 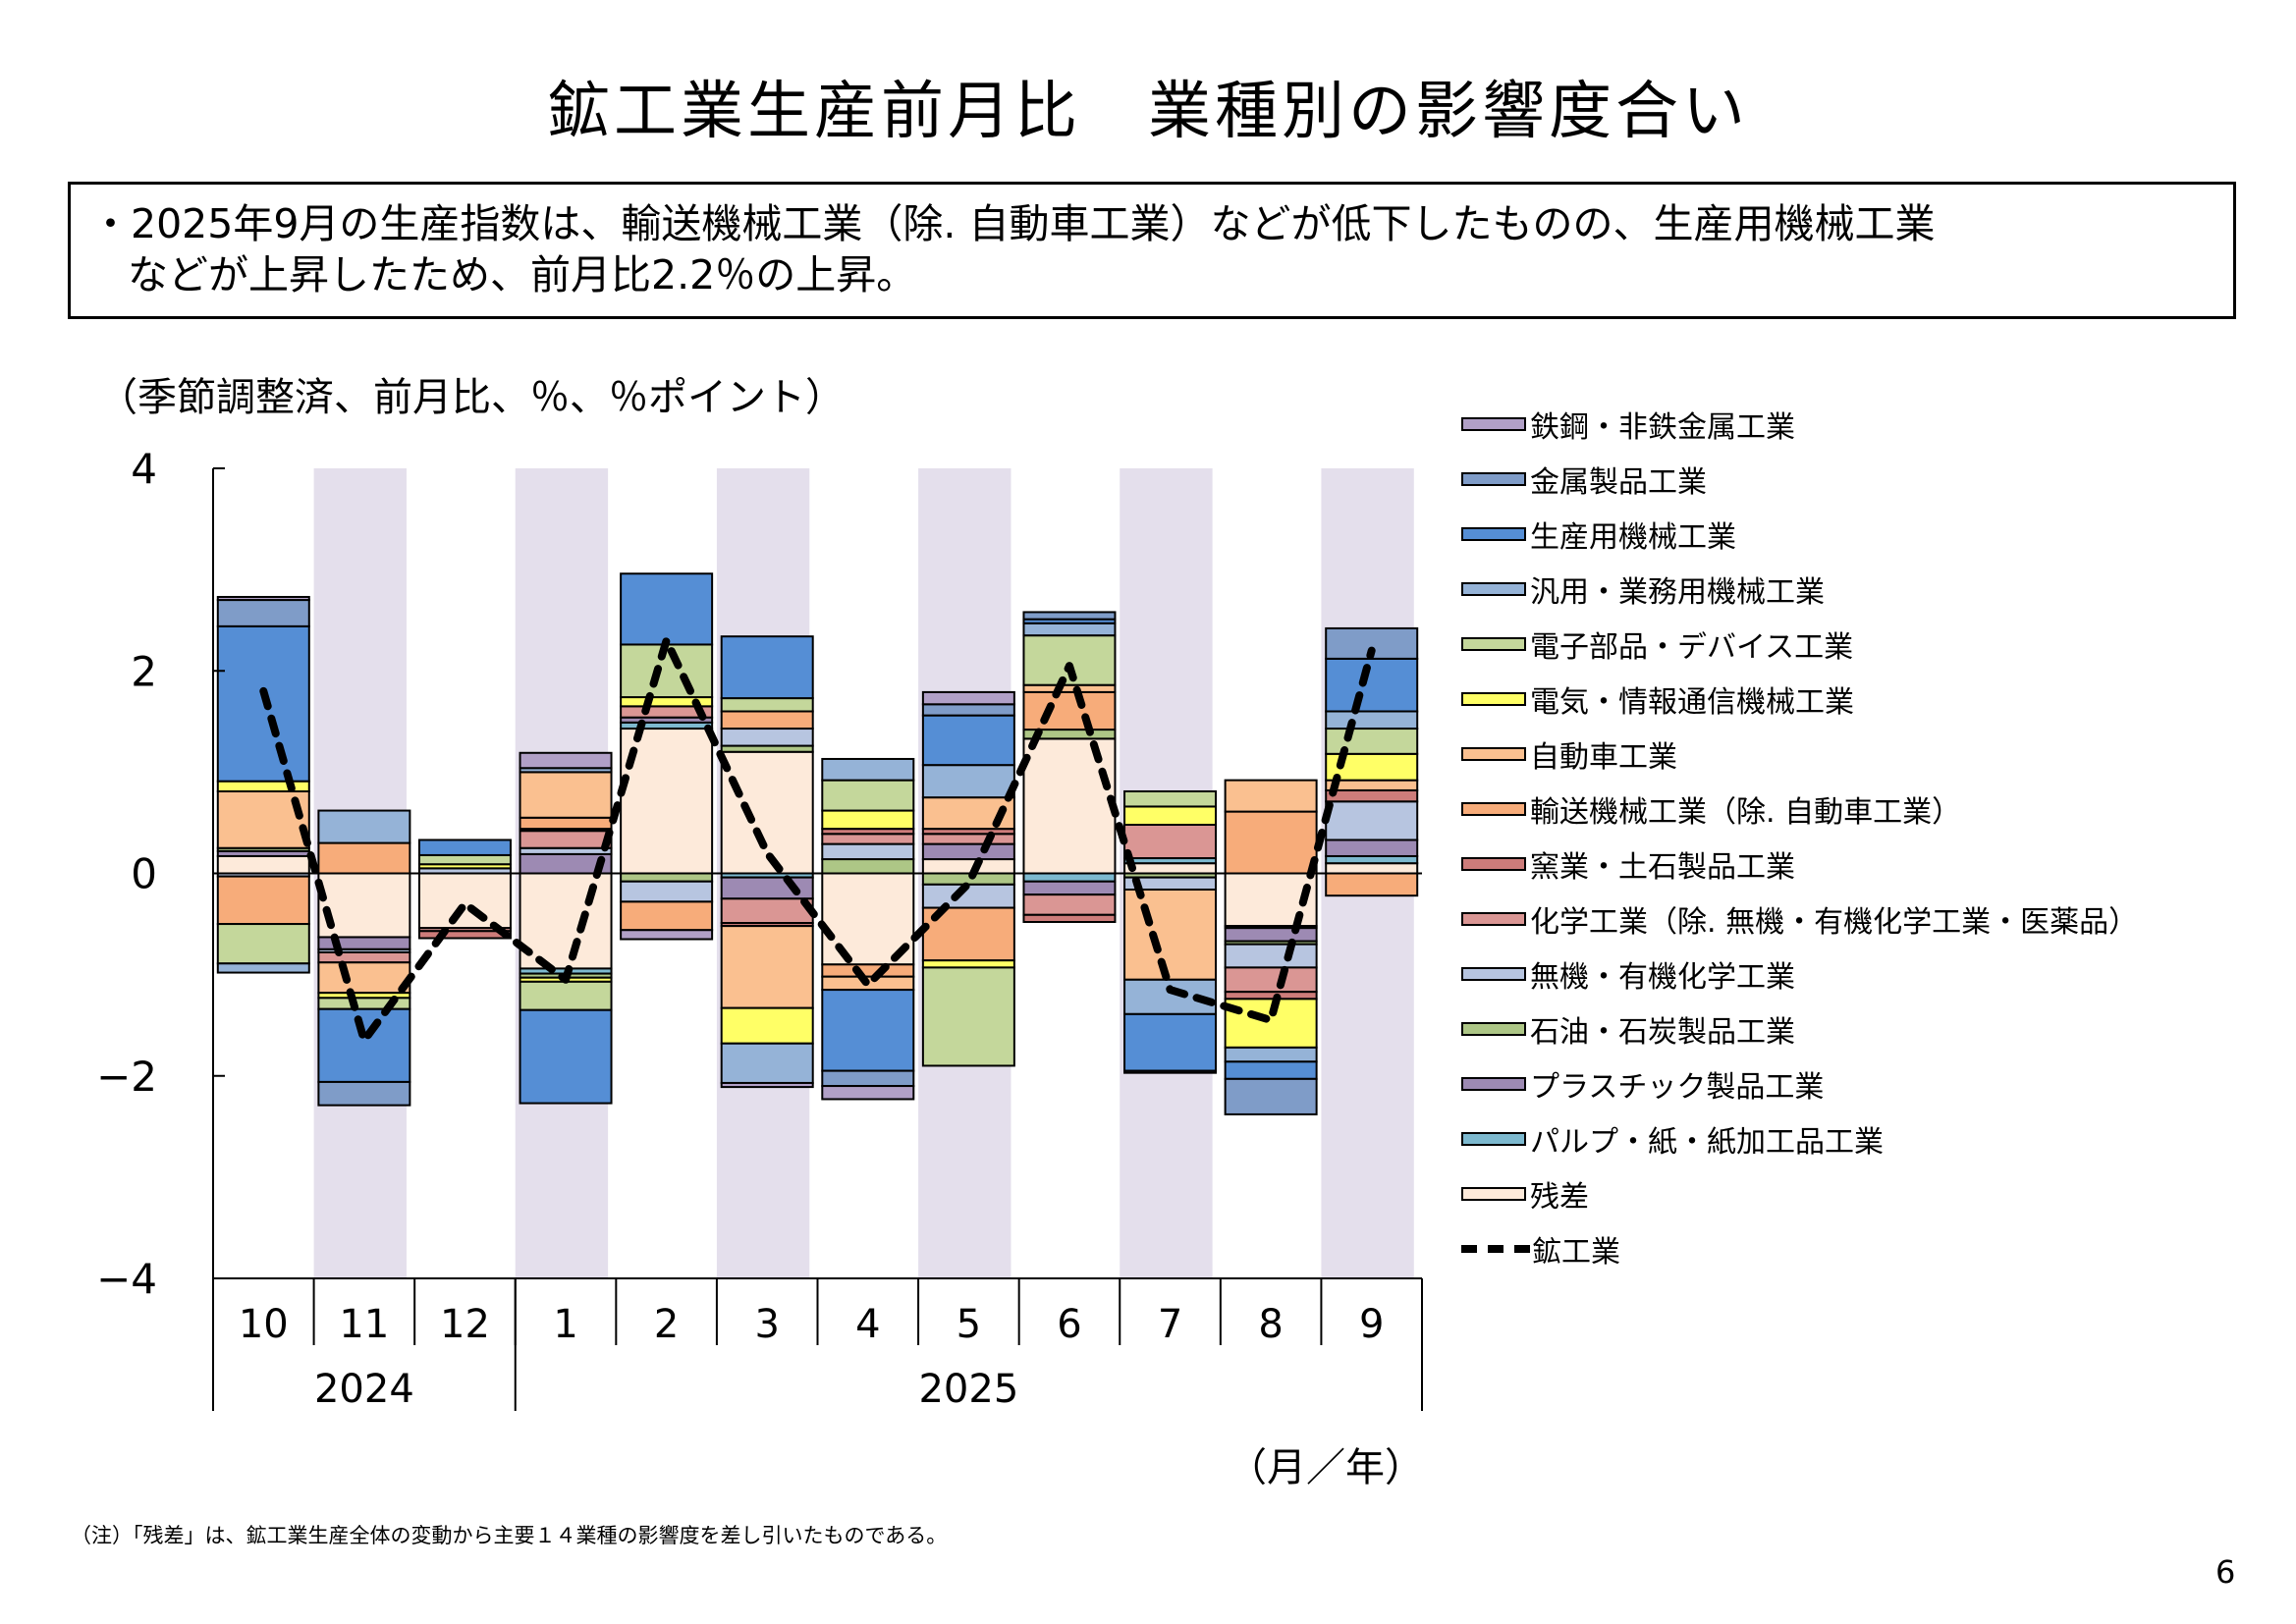 What do you see at coordinates (1559, 1197) in the screenshot?
I see `legend-label: 残差` at bounding box center [1559, 1197].